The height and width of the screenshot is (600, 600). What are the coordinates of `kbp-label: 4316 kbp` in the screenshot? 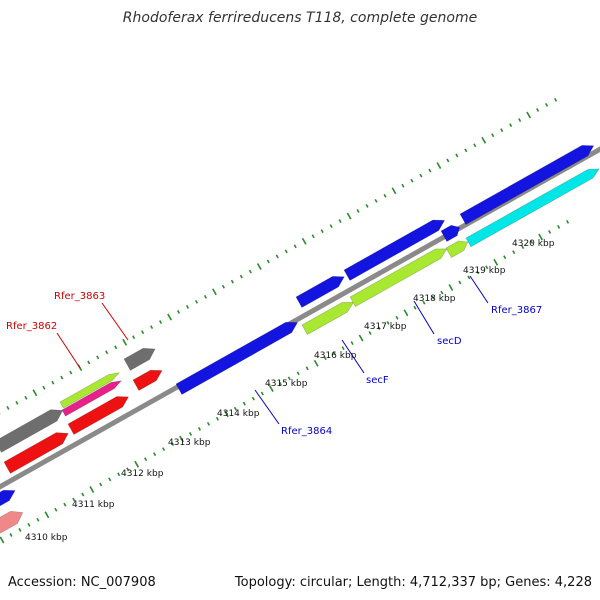 It's located at (335, 356).